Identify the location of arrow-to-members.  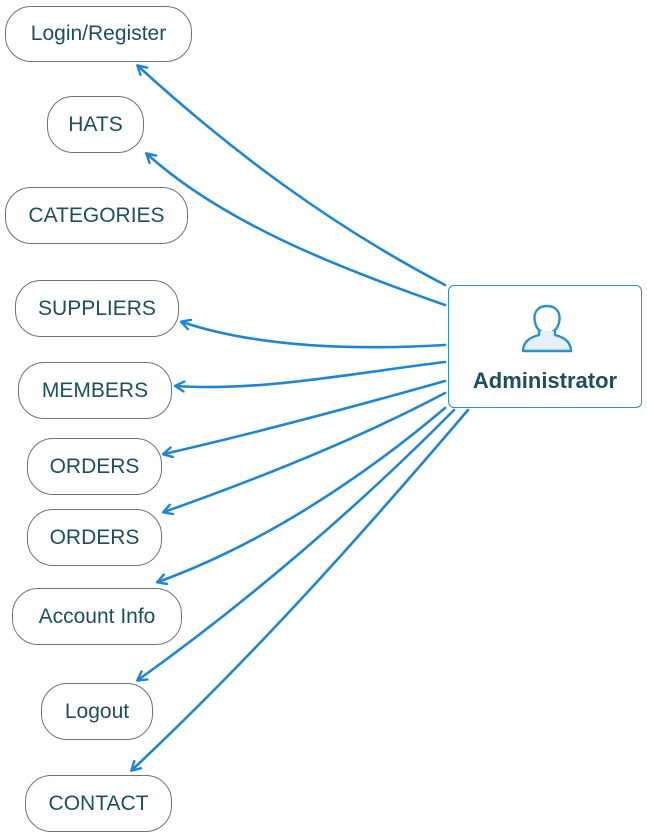
(311, 373).